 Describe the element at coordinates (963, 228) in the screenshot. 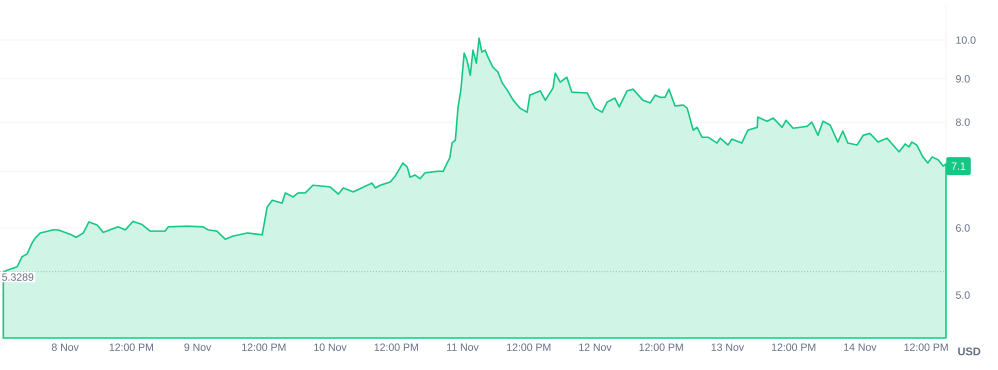

I see `y-tick-label: 6.0` at that location.